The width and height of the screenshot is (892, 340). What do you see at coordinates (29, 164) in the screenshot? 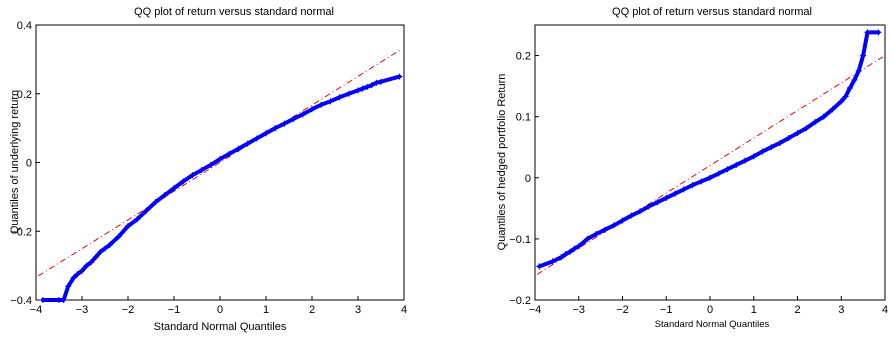
I see `chart-left-y-tick-label: 0` at bounding box center [29, 164].